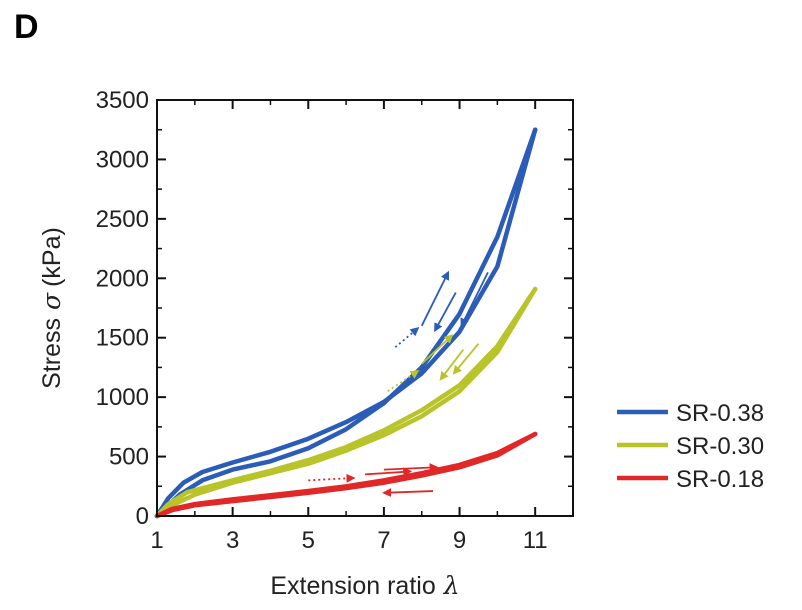  Describe the element at coordinates (122, 100) in the screenshot. I see `y-tick-label: 3500` at that location.